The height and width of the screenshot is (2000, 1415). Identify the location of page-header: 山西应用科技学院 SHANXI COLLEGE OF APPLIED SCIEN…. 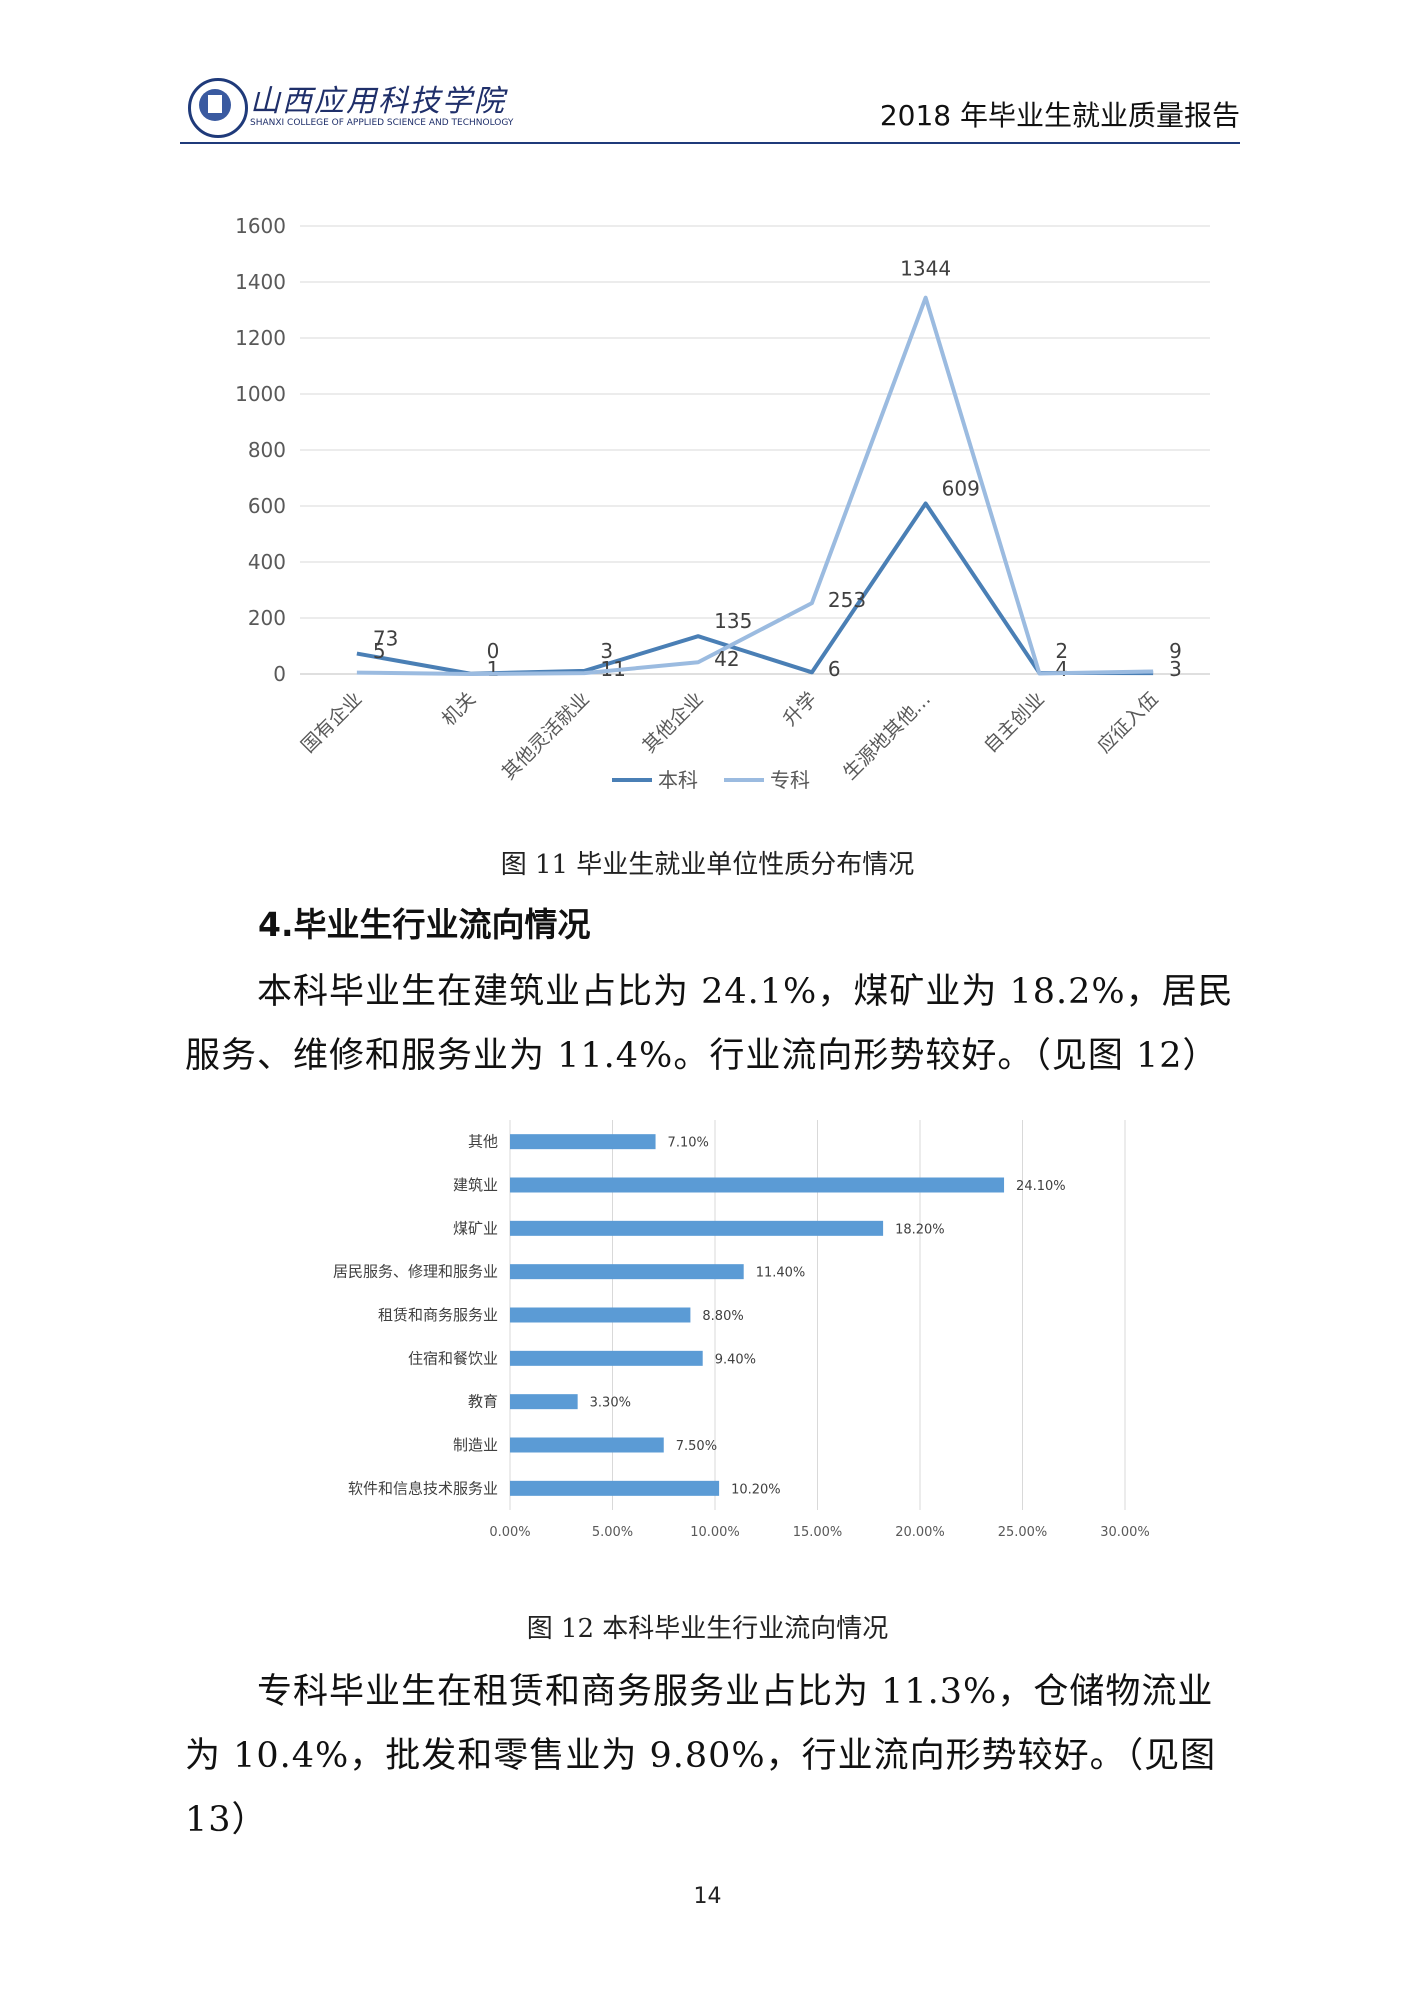
(710, 107).